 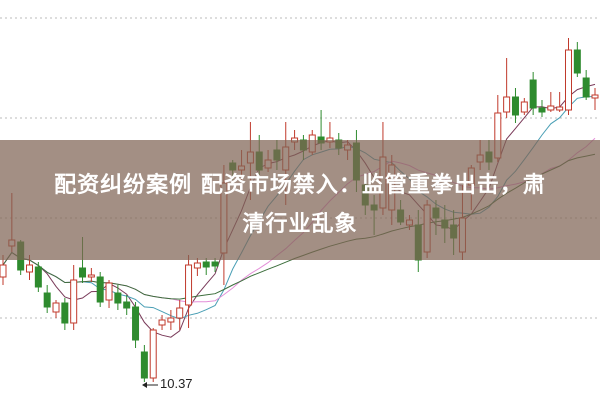 What do you see at coordinates (300, 185) in the screenshot?
I see `headline-line-1: 配资纠纷案例 配资市场禁入：监管重拳出击，肃` at bounding box center [300, 185].